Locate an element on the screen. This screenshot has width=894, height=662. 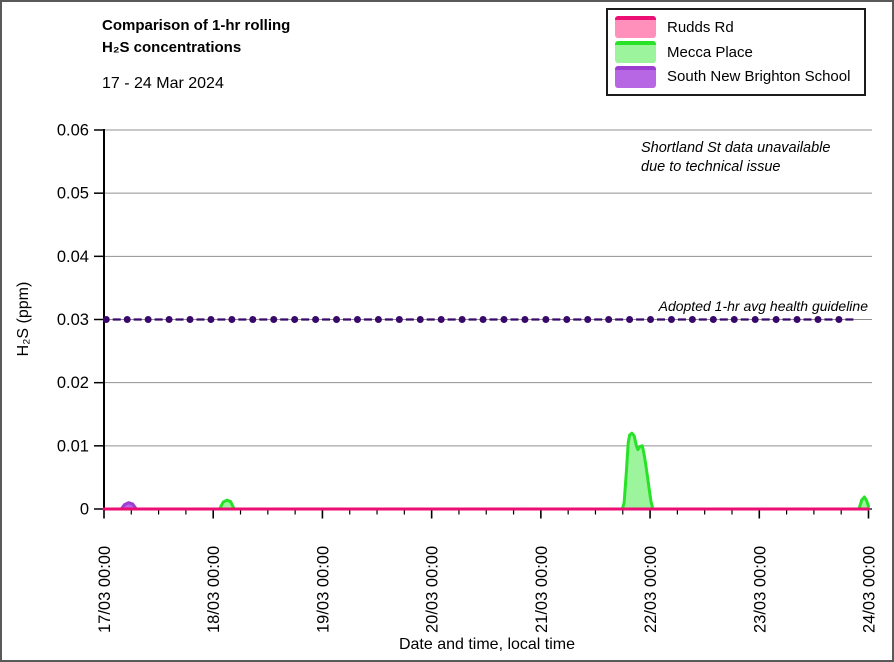
x-tick-label: 17/03 00:00 is located at coordinates (105, 589).